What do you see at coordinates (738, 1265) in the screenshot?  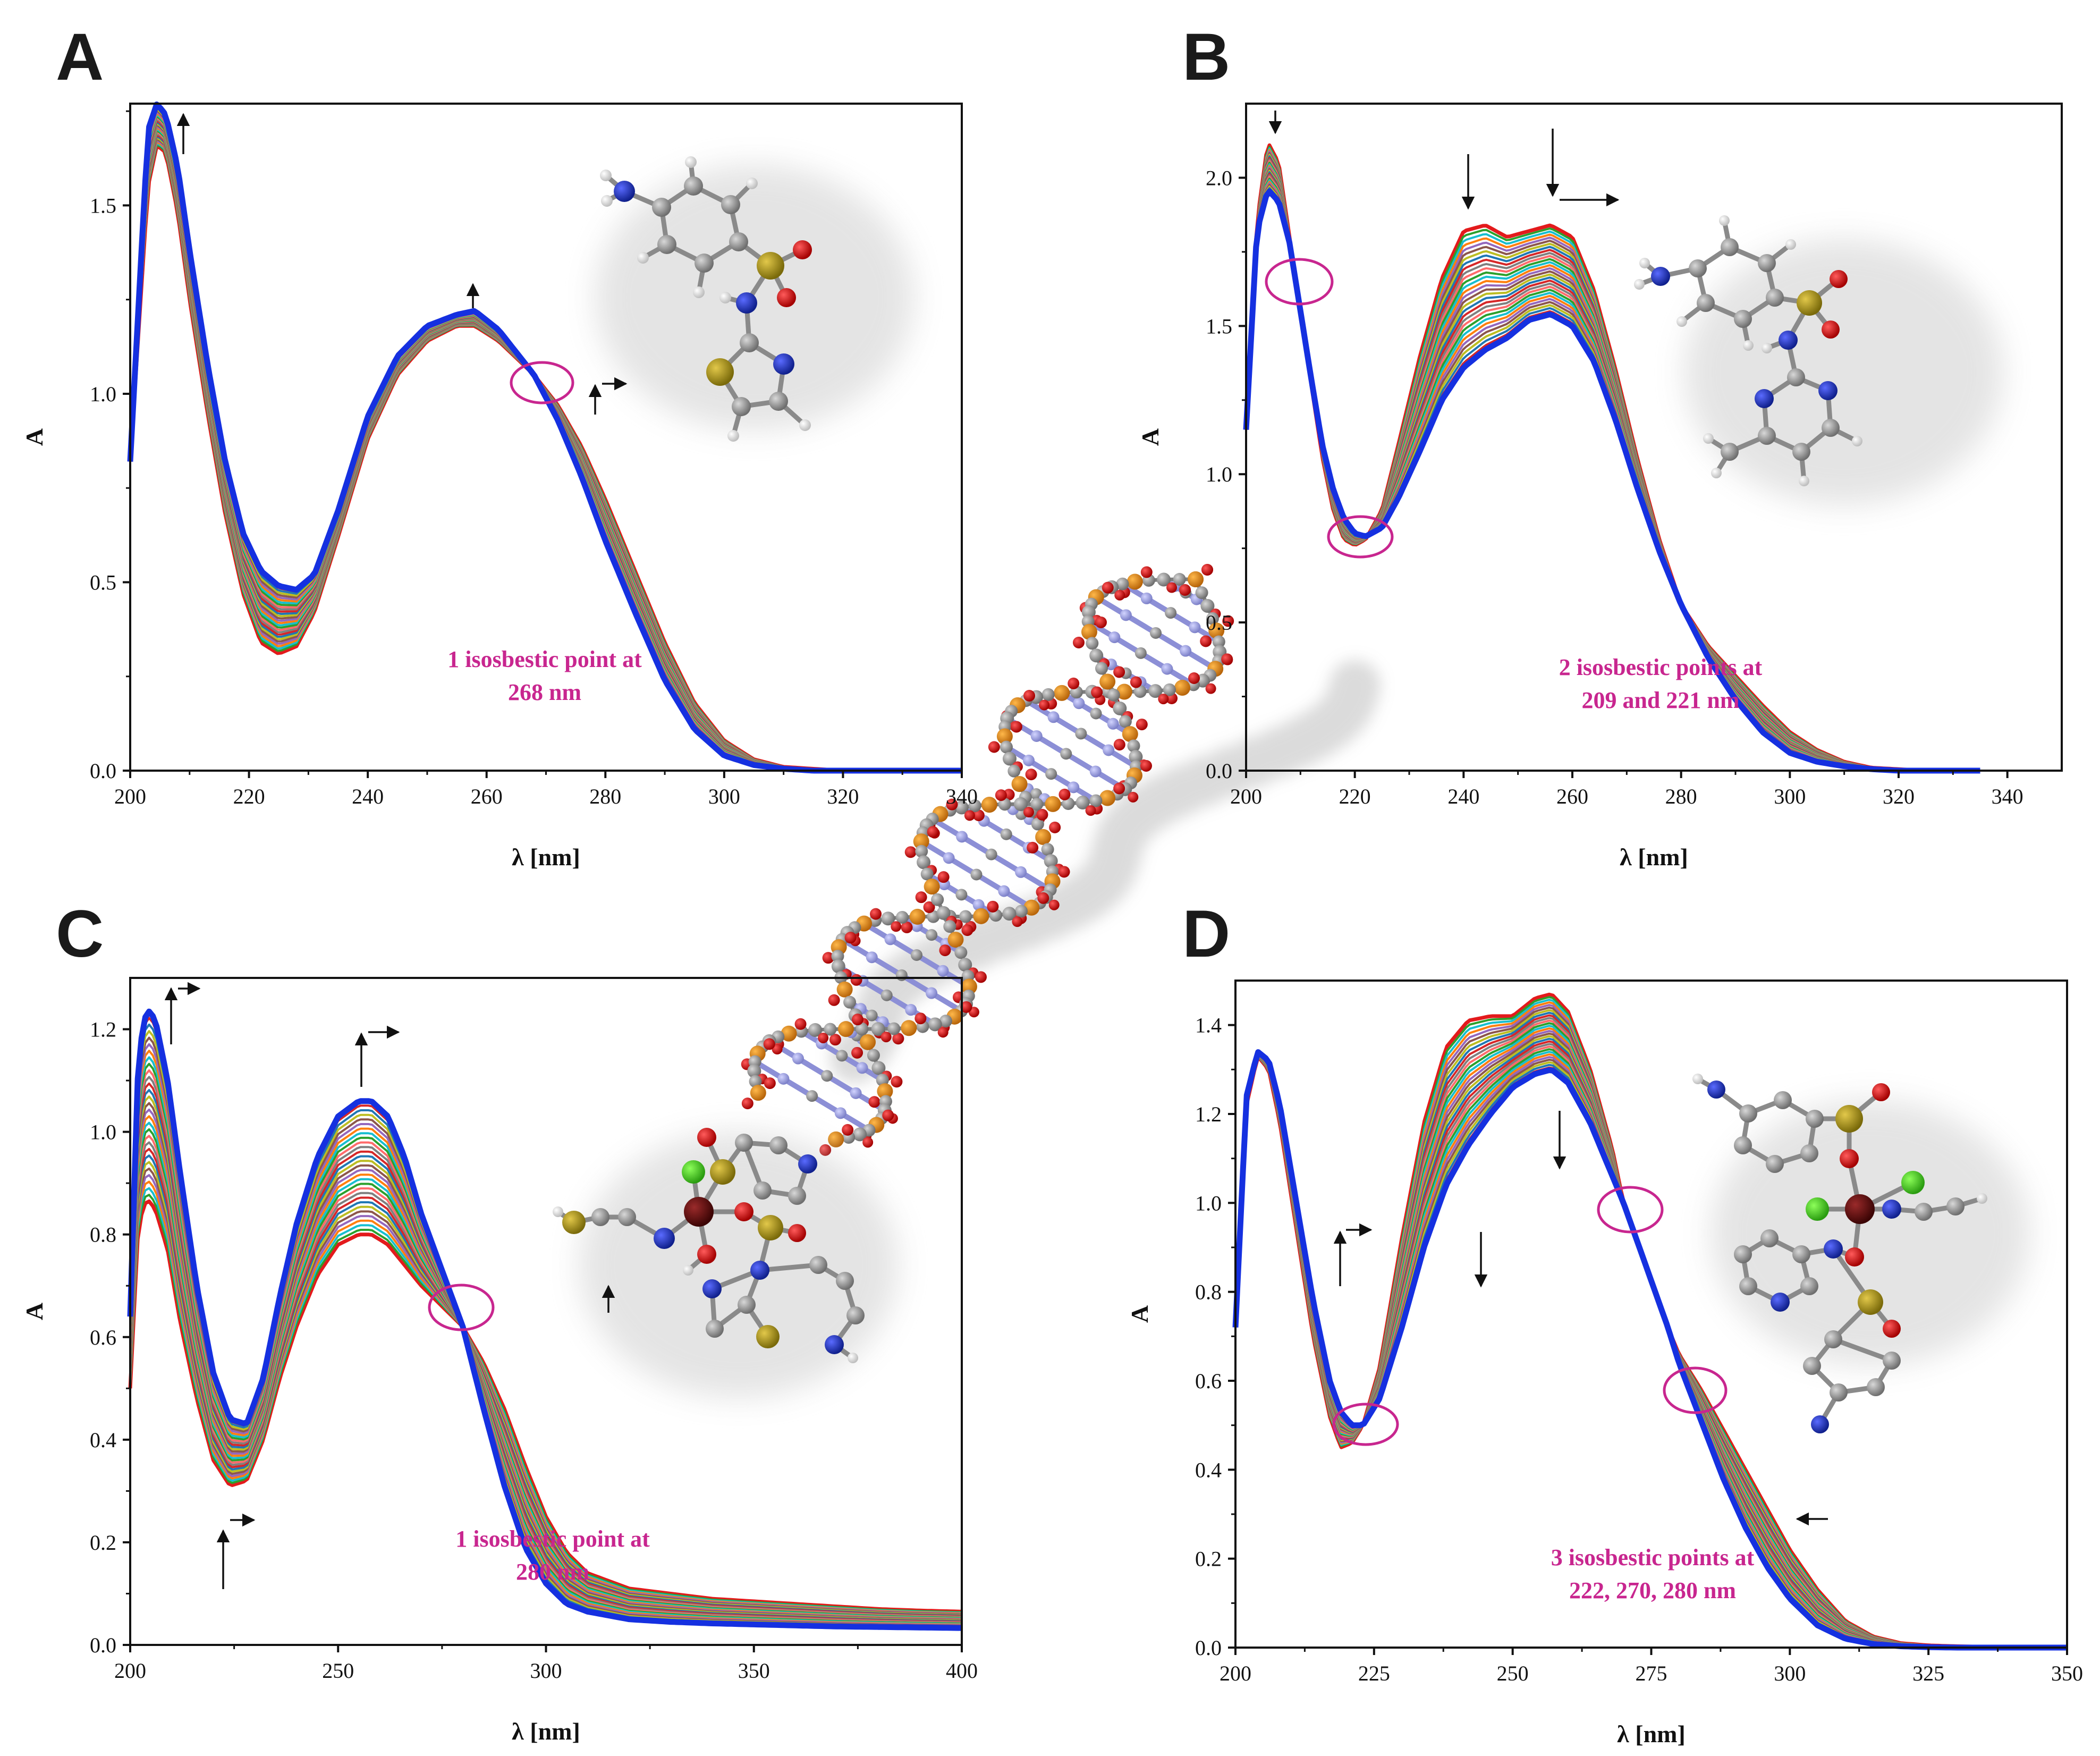 I see `molecule-shadow` at bounding box center [738, 1265].